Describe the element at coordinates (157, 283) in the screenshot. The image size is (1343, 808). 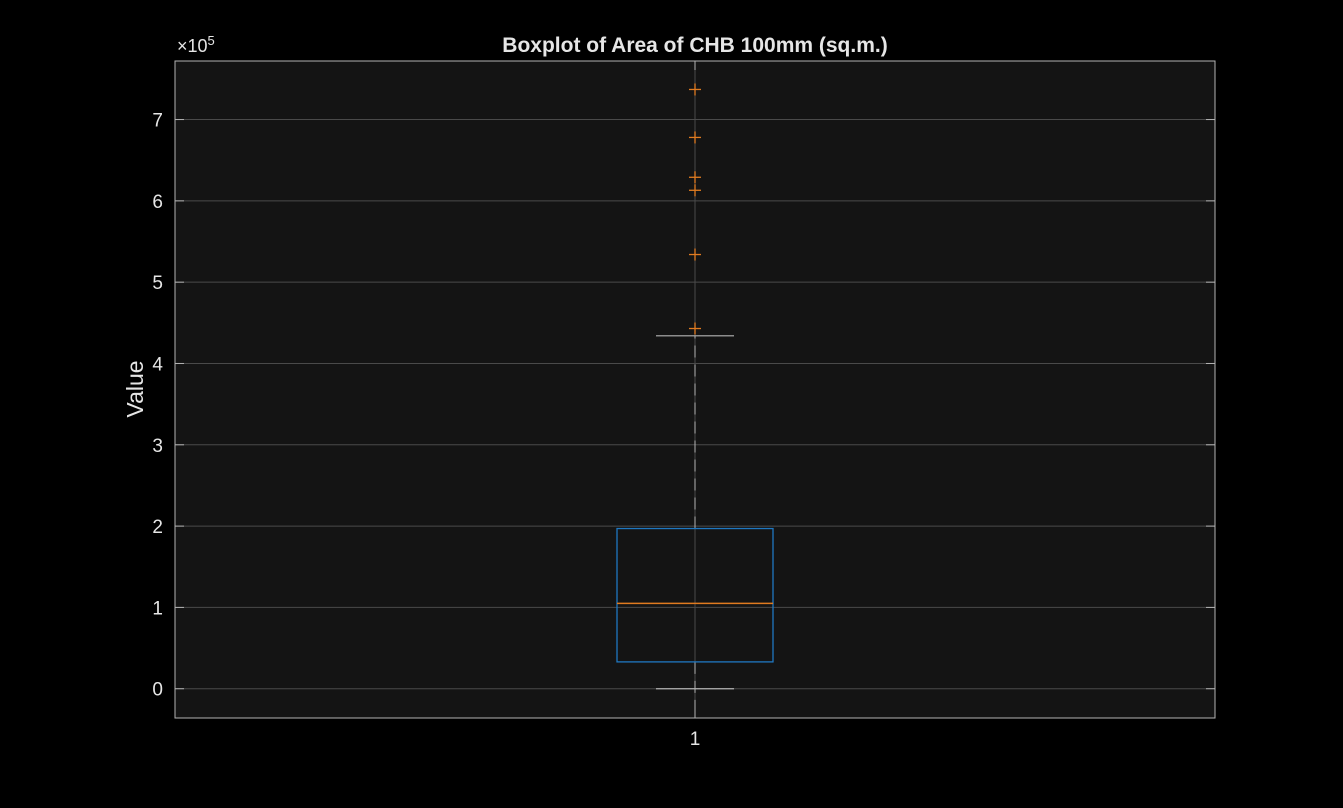
I see `y-tick-label: 5` at that location.